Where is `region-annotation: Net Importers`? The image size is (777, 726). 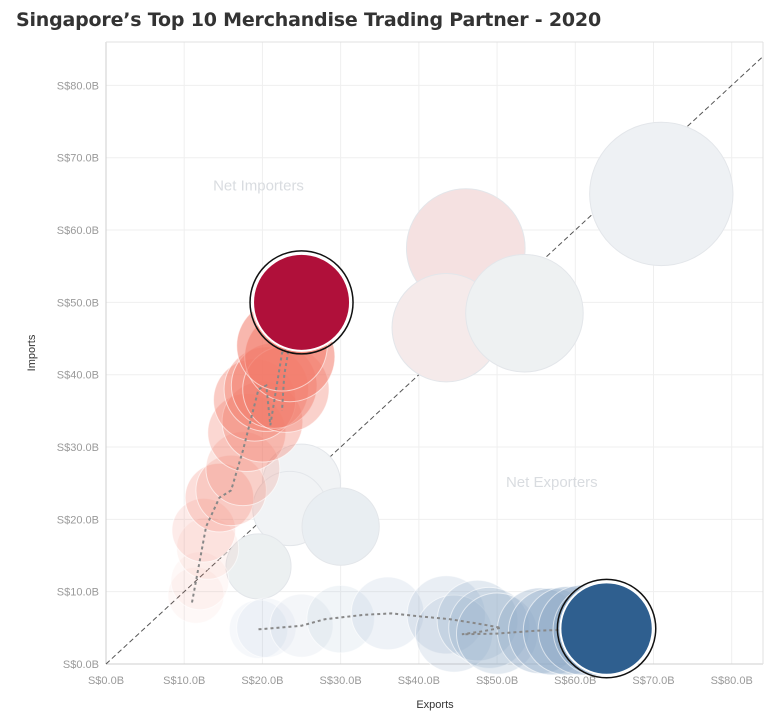 region-annotation: Net Importers is located at coordinates (258, 185).